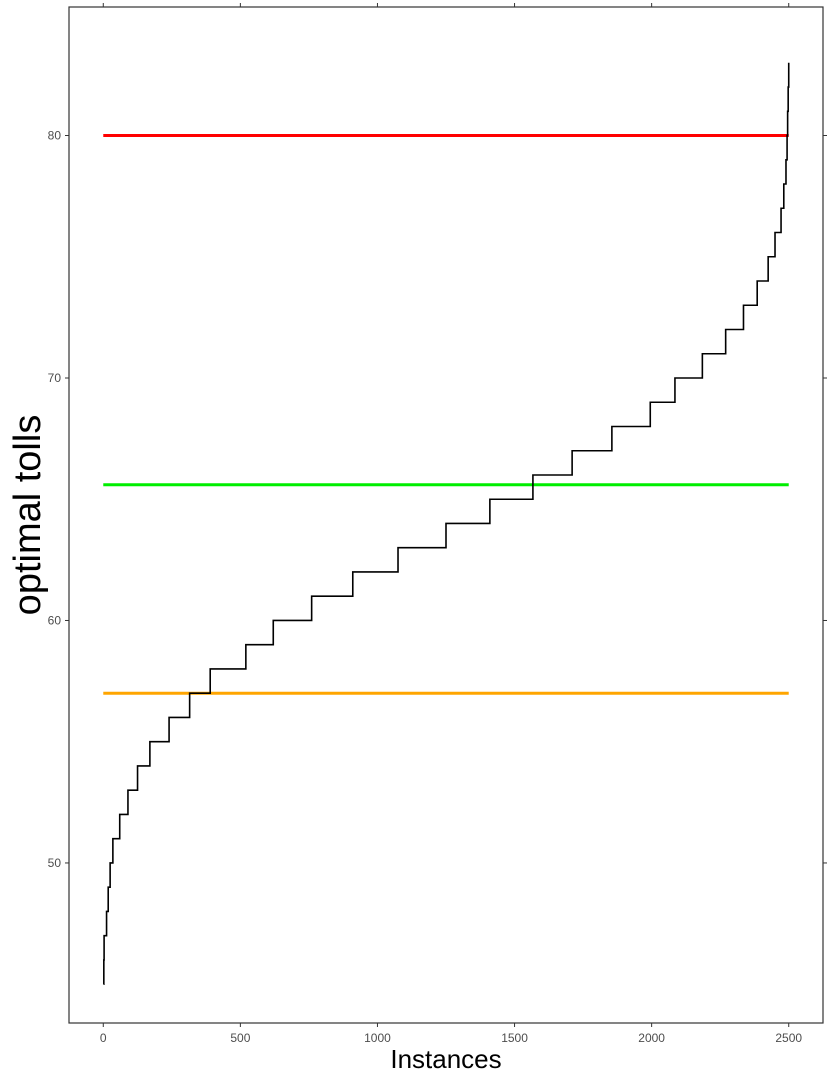 This screenshot has height=1075, width=830. What do you see at coordinates (55, 136) in the screenshot?
I see `y-tick-label: 80` at bounding box center [55, 136].